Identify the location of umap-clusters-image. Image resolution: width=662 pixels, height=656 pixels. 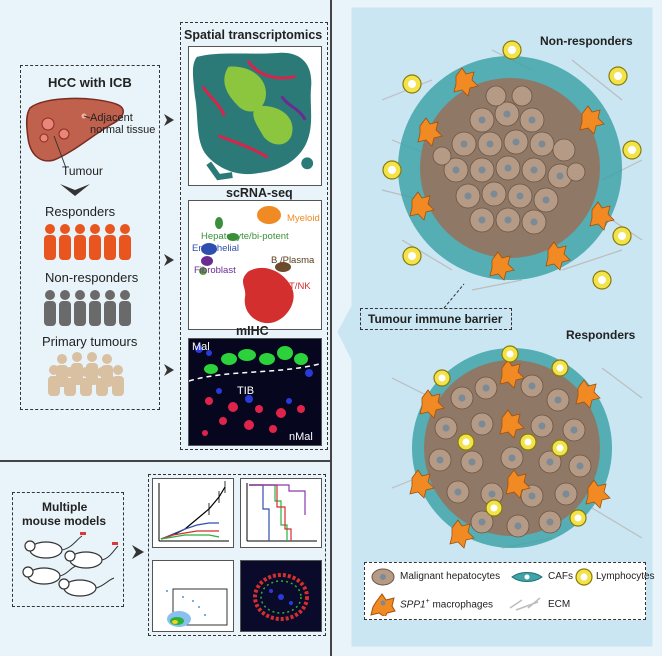
(246, 265).